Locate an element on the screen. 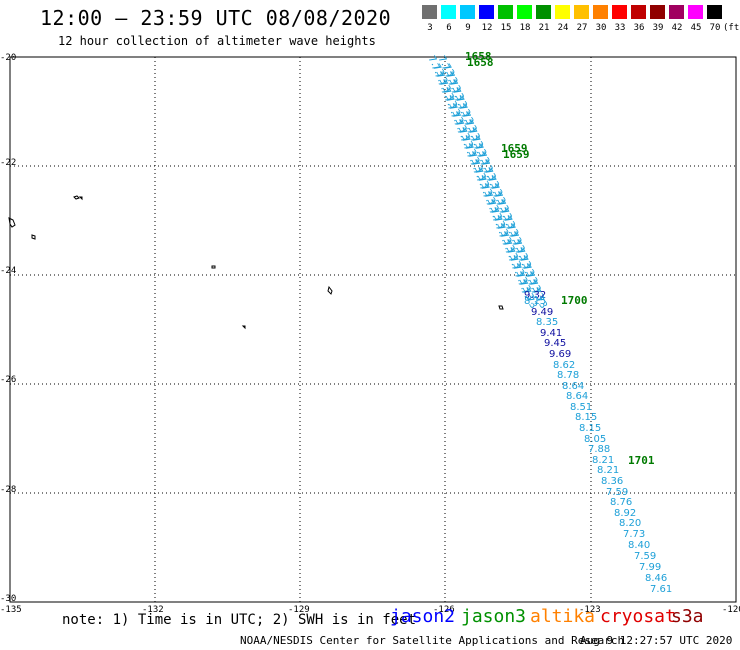 The image size is (740, 650). swh-value: 7.88 is located at coordinates (599, 449).